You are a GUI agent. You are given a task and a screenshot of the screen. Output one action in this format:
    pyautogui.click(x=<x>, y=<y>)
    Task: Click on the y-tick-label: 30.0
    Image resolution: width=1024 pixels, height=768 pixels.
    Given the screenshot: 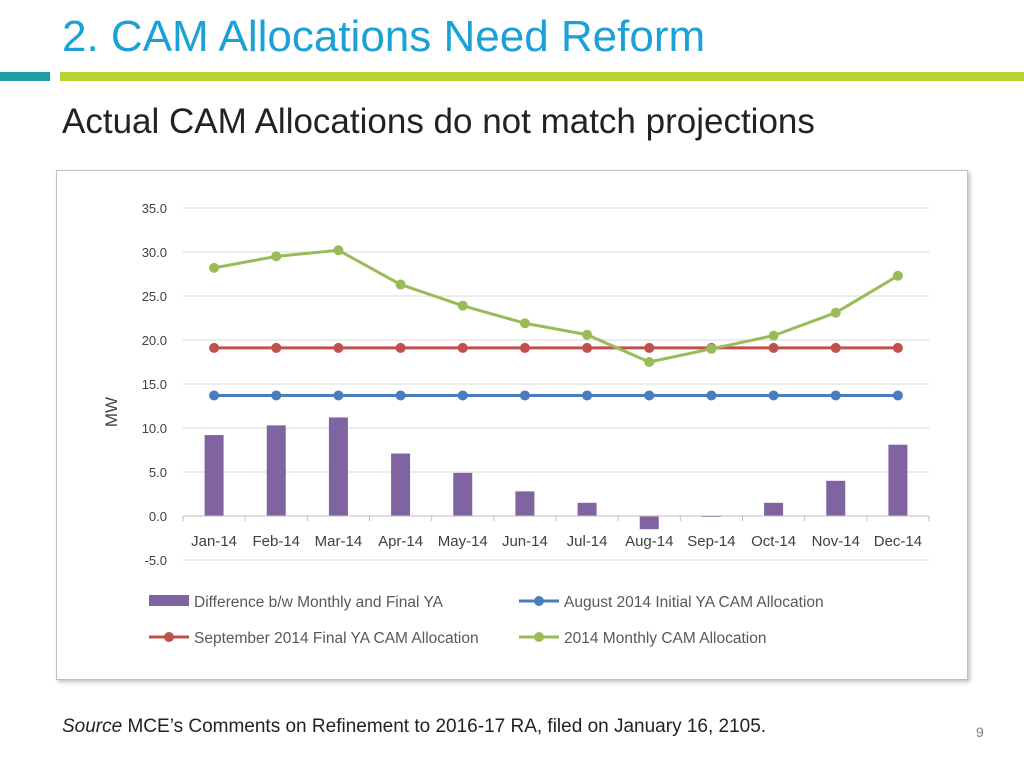 What is the action you would take?
    pyautogui.click(x=154, y=252)
    